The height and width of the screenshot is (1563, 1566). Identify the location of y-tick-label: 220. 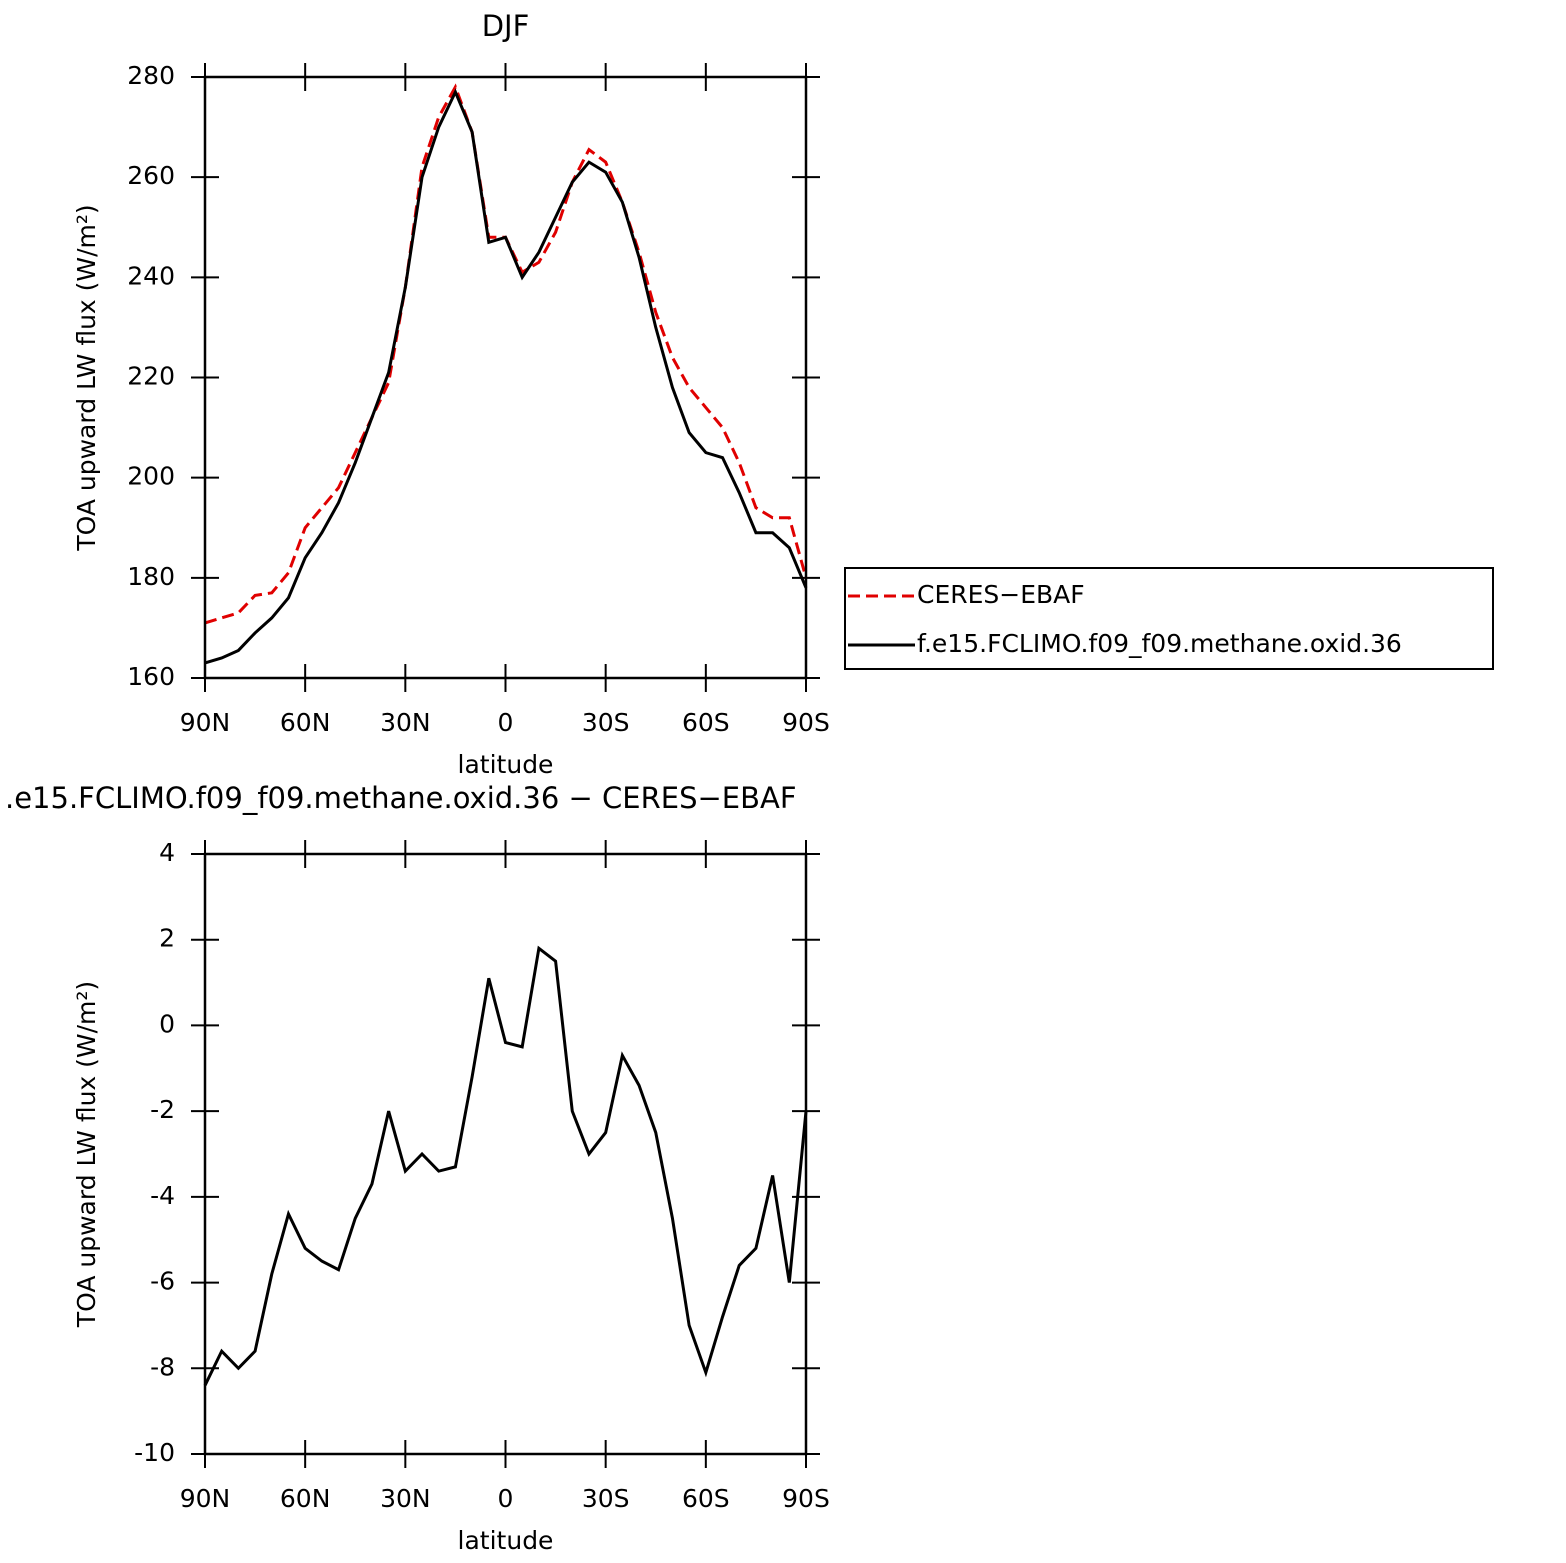
(151, 376).